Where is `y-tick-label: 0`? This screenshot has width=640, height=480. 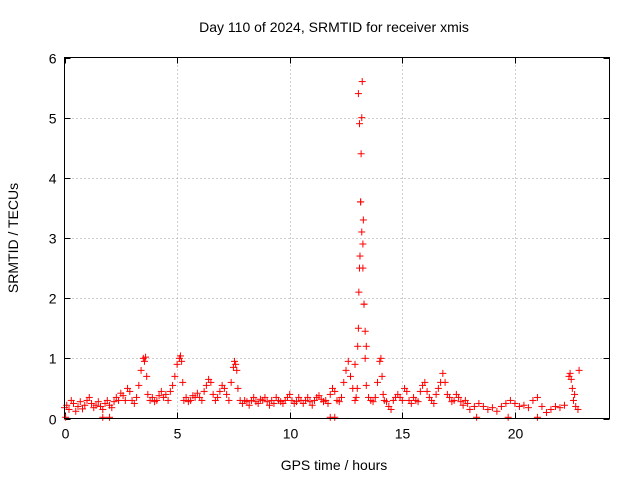
y-tick-label: 0 is located at coordinates (53, 420).